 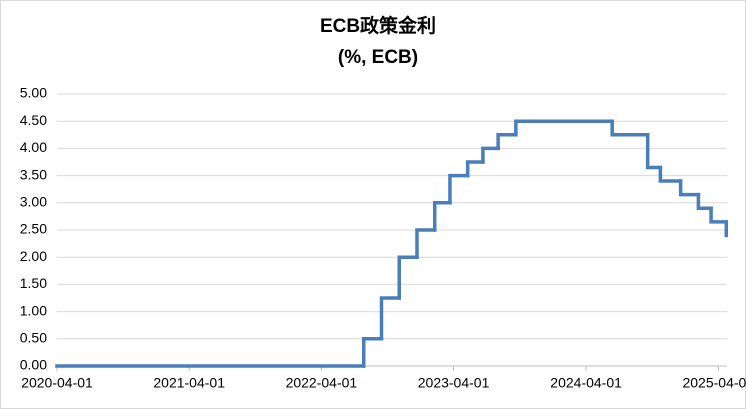 I want to click on x-tick-label: 2024-04-01, so click(x=586, y=383).